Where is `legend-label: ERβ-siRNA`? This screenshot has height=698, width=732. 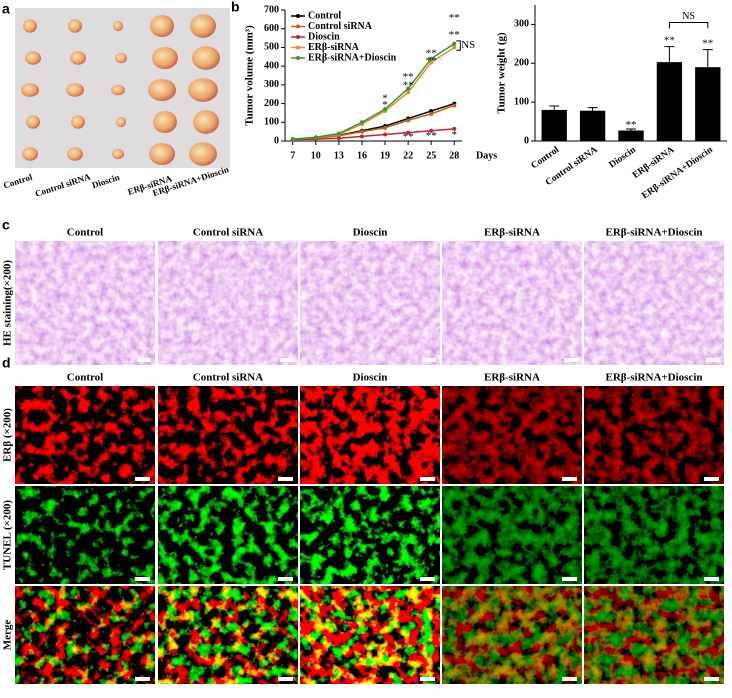 legend-label: ERβ-siRNA is located at coordinates (334, 47).